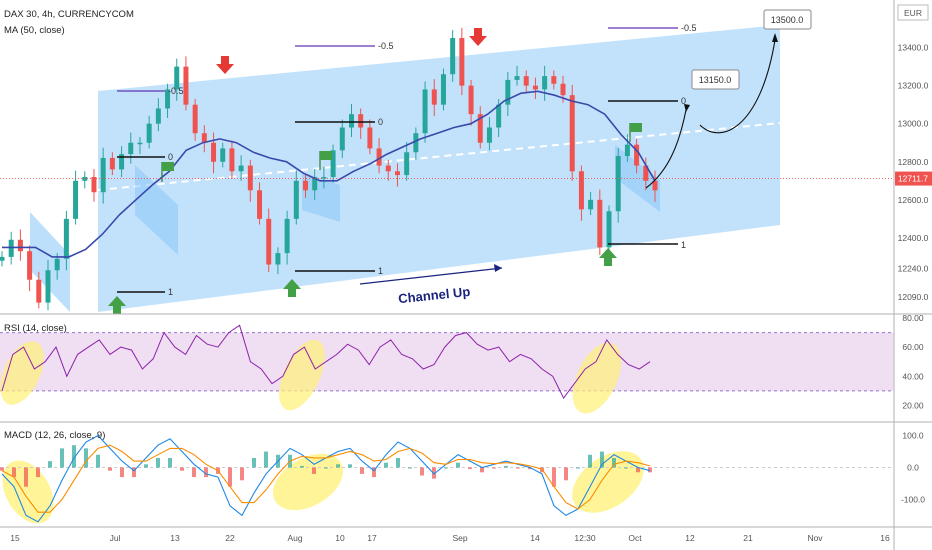 The width and height of the screenshot is (932, 550). I want to click on macd-tick-label: 0.0, so click(913, 468).